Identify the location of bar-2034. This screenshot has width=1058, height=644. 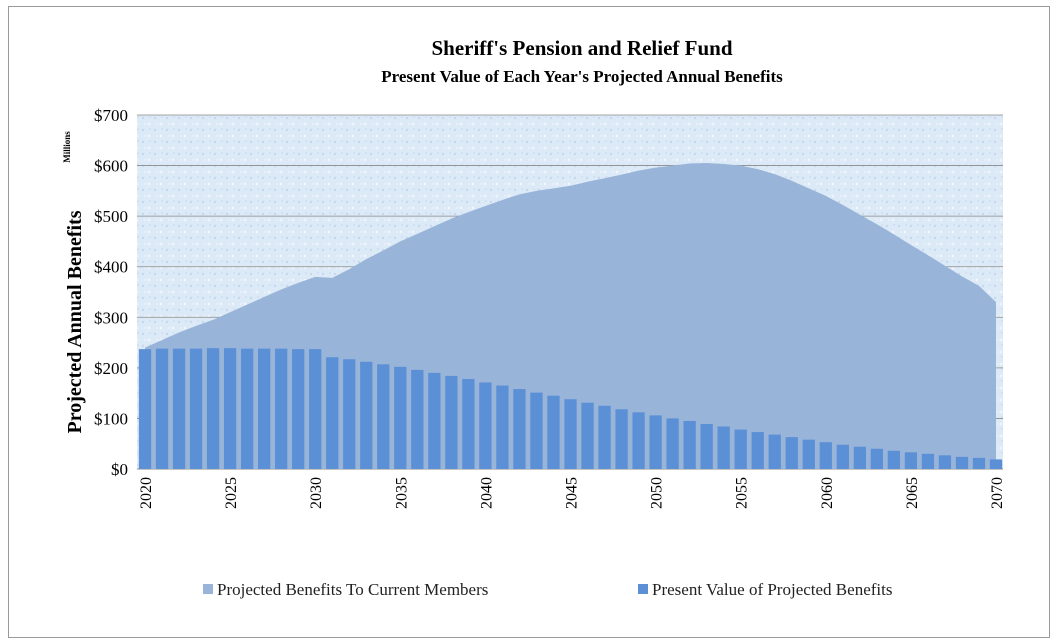
(383, 416).